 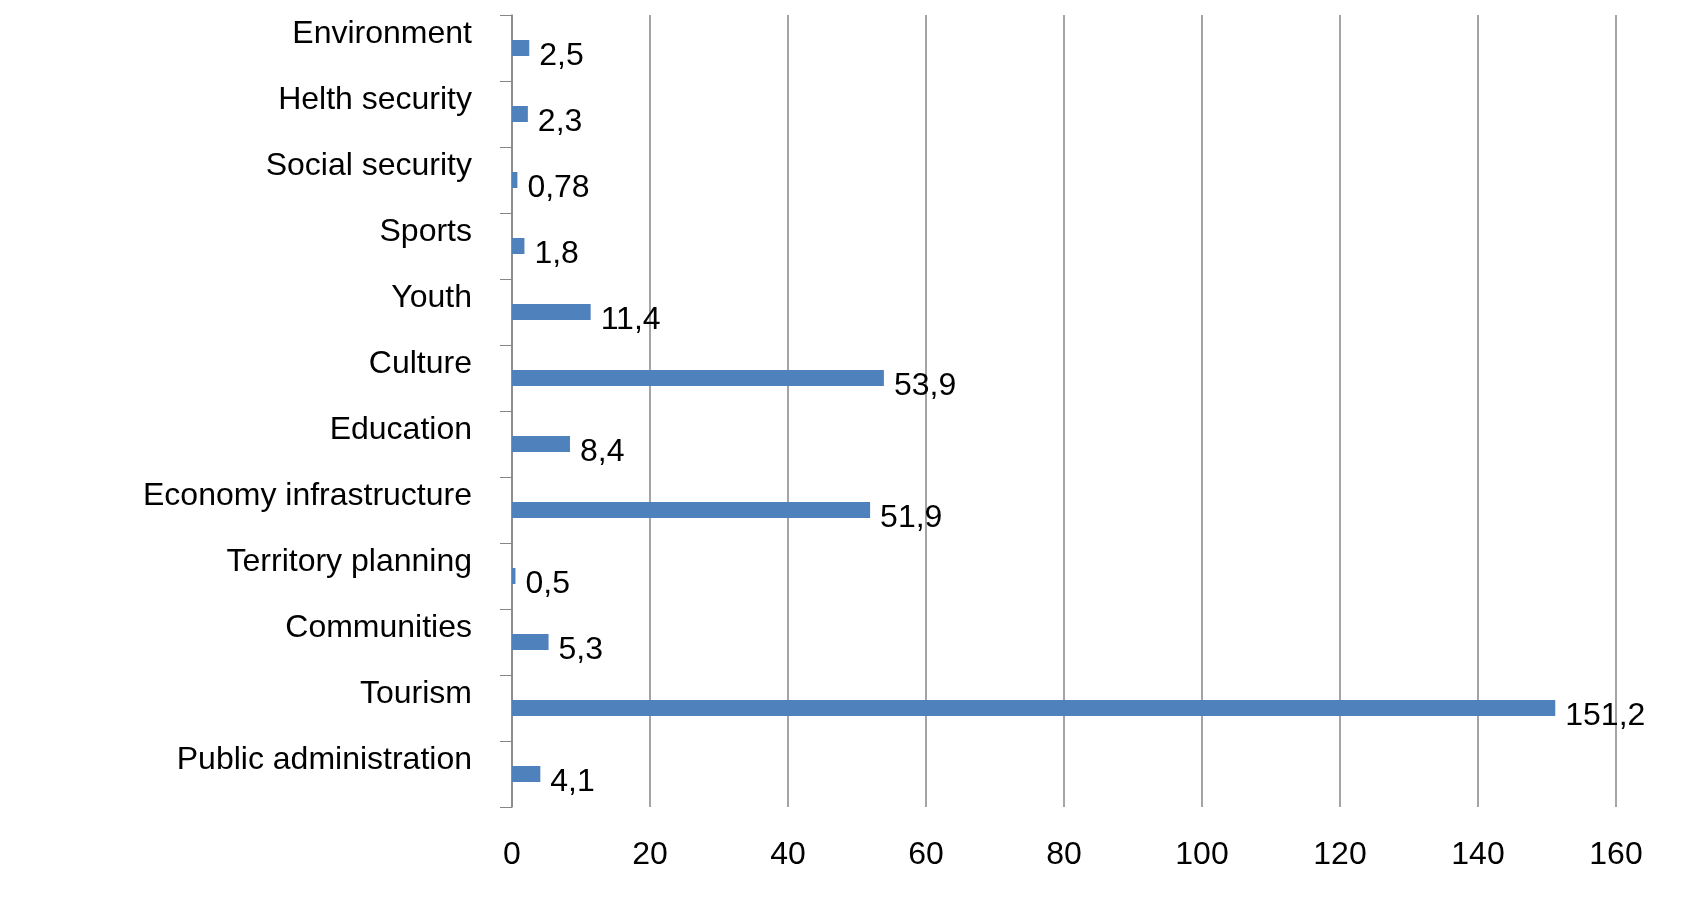 What do you see at coordinates (368, 164) in the screenshot?
I see `y-tick-label: Social security` at bounding box center [368, 164].